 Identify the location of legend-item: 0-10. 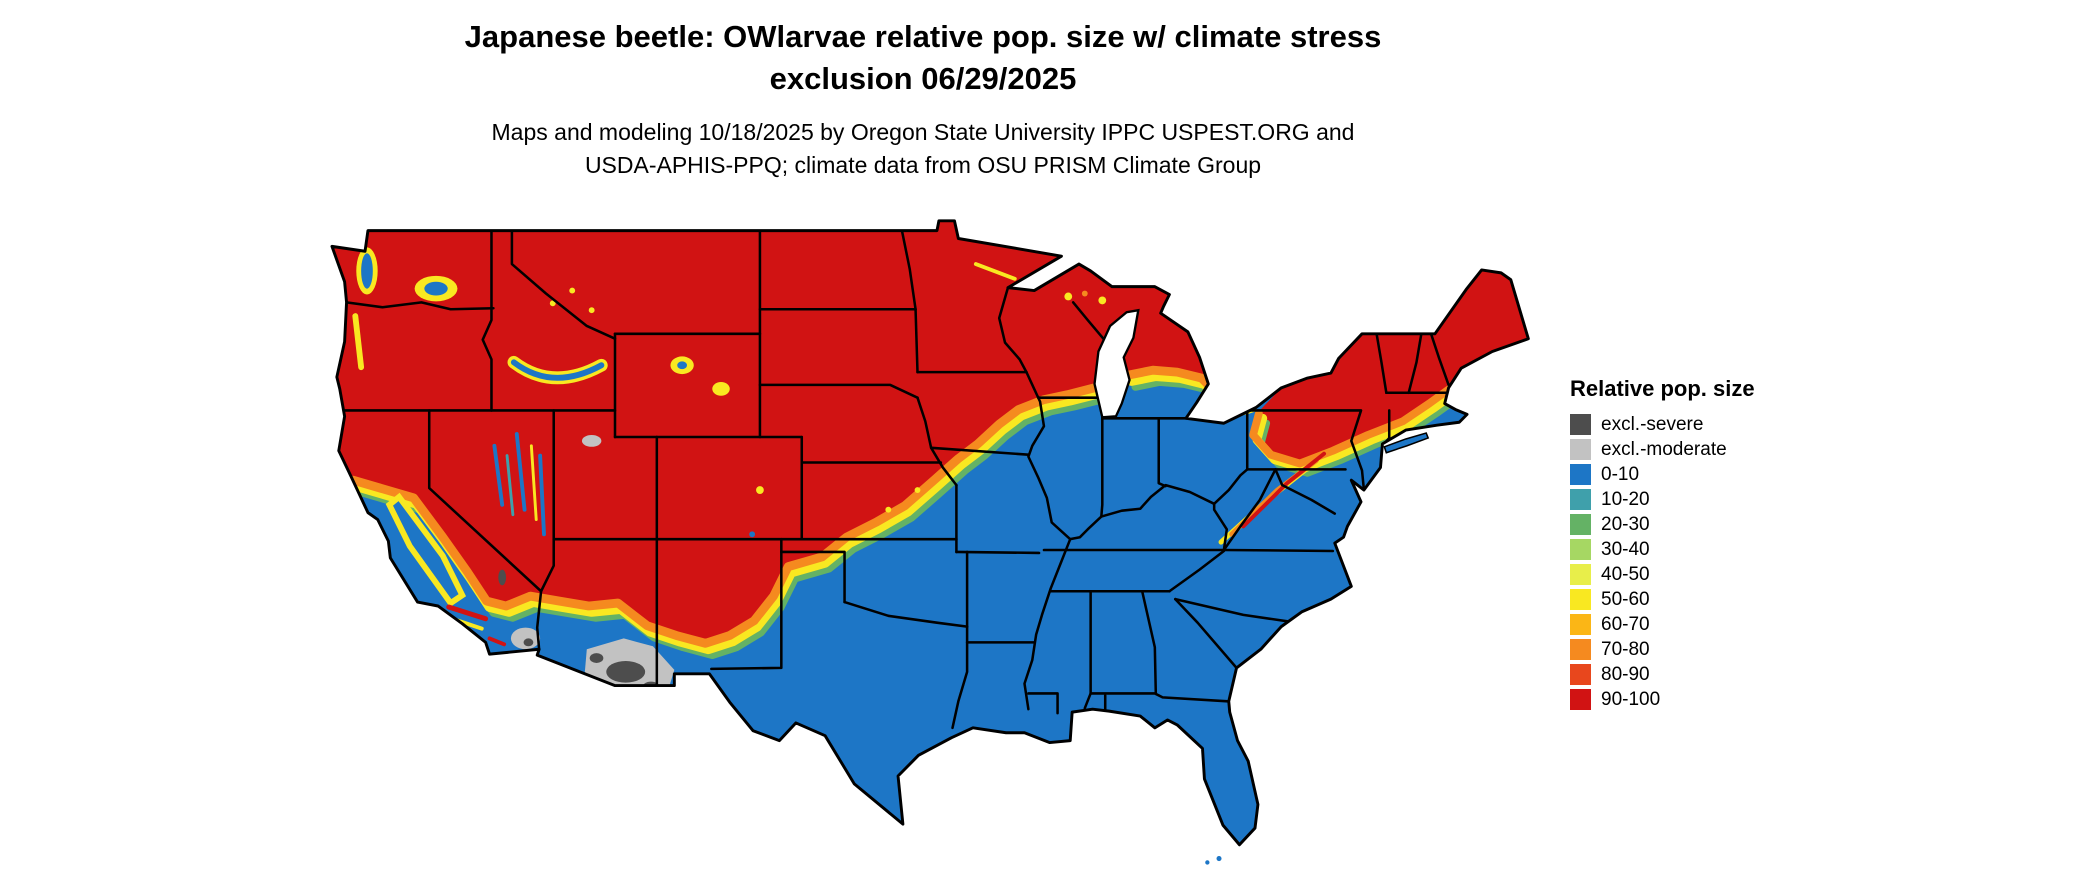
(1662, 474).